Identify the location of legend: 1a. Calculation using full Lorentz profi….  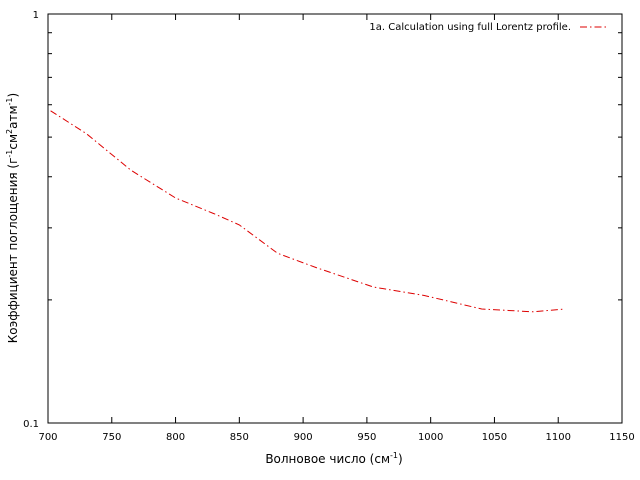
(488, 27).